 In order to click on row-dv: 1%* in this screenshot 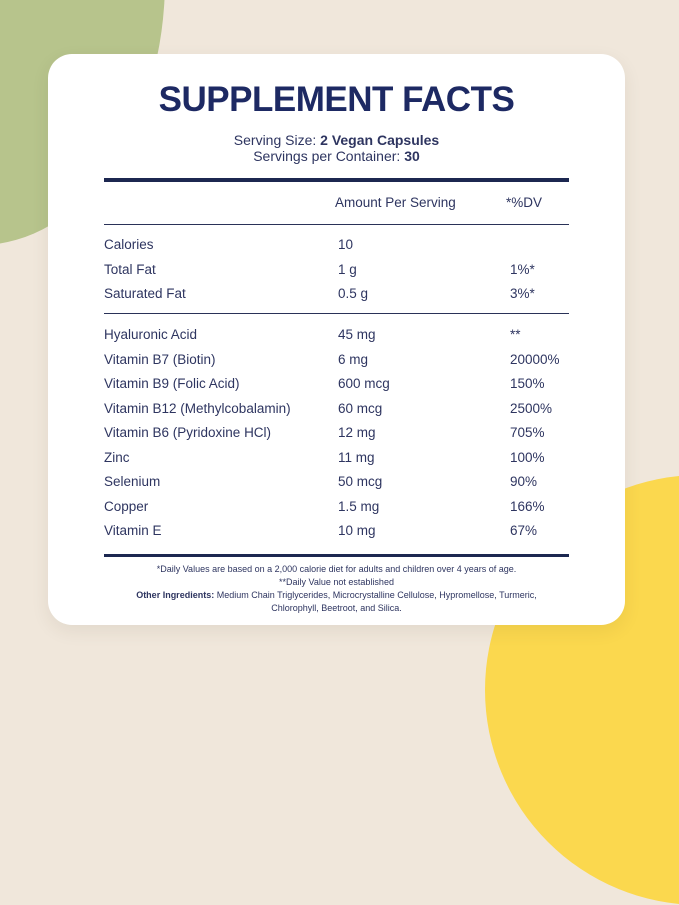, I will do `click(522, 269)`.